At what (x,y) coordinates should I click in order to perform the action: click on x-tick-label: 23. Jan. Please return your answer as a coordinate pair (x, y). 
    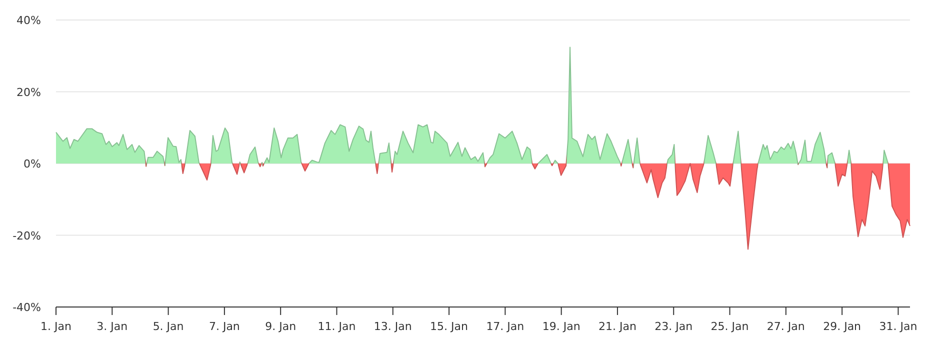
    Looking at the image, I should click on (673, 326).